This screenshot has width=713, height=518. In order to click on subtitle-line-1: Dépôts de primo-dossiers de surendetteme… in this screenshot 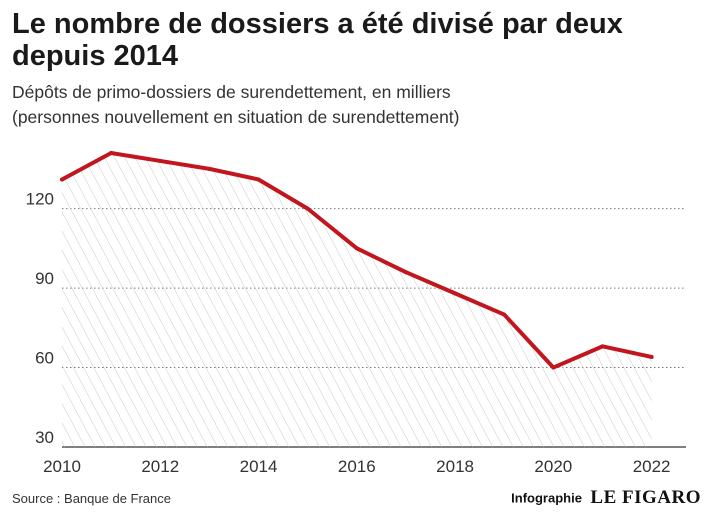, I will do `click(231, 92)`.